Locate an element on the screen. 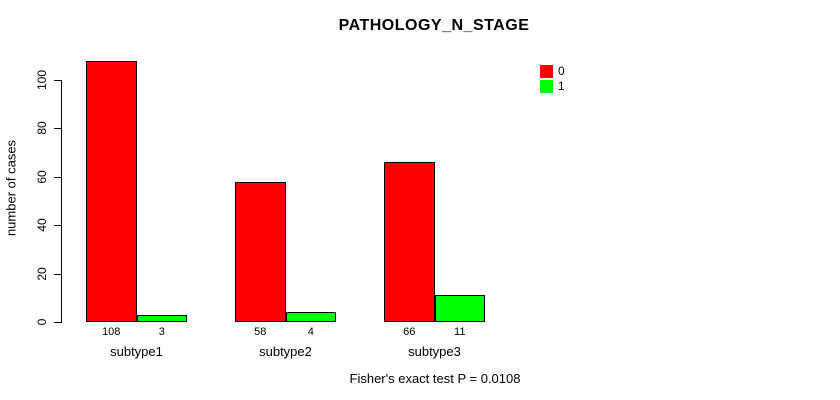 The image size is (840, 400). legend-row: 1 is located at coordinates (552, 86).